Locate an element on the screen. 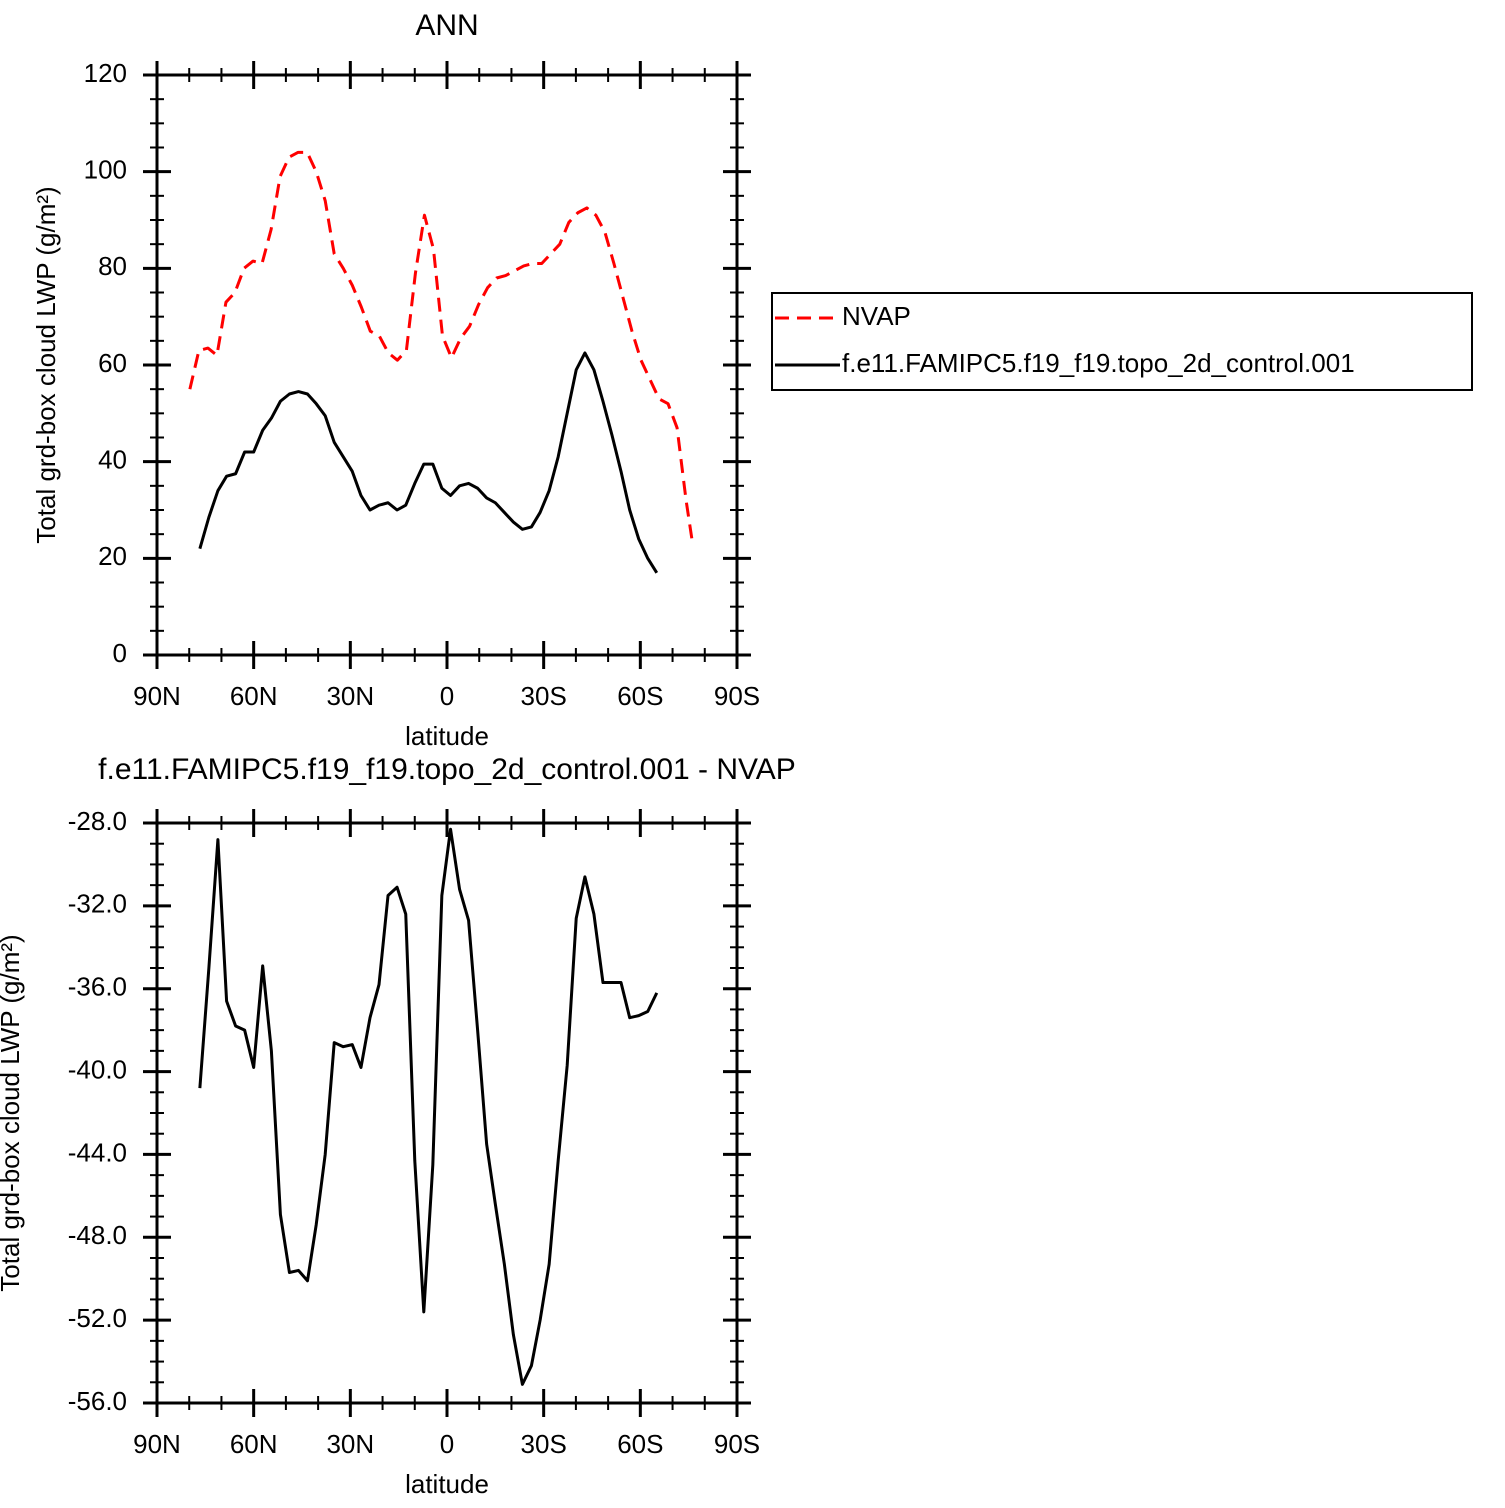 Image resolution: width=1505 pixels, height=1508 pixels. legend-label: NVAP is located at coordinates (876, 316).